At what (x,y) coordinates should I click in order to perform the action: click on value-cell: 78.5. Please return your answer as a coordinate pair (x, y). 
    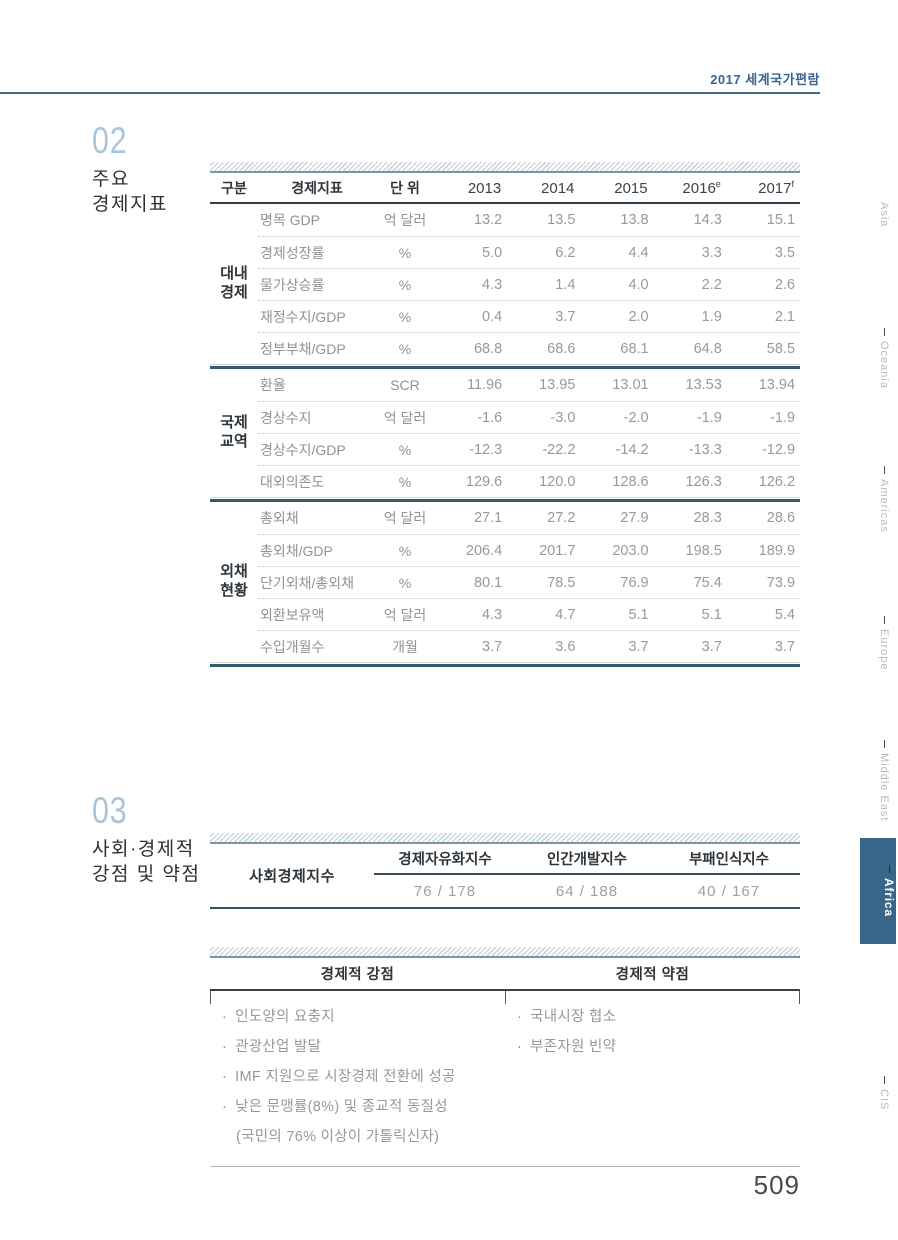
    Looking at the image, I should click on (561, 582).